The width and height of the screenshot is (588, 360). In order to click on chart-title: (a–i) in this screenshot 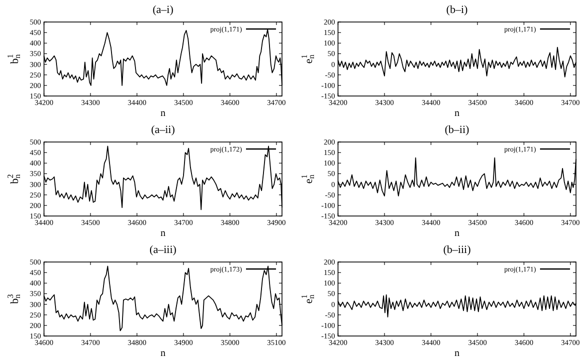, I will do `click(163, 10)`.